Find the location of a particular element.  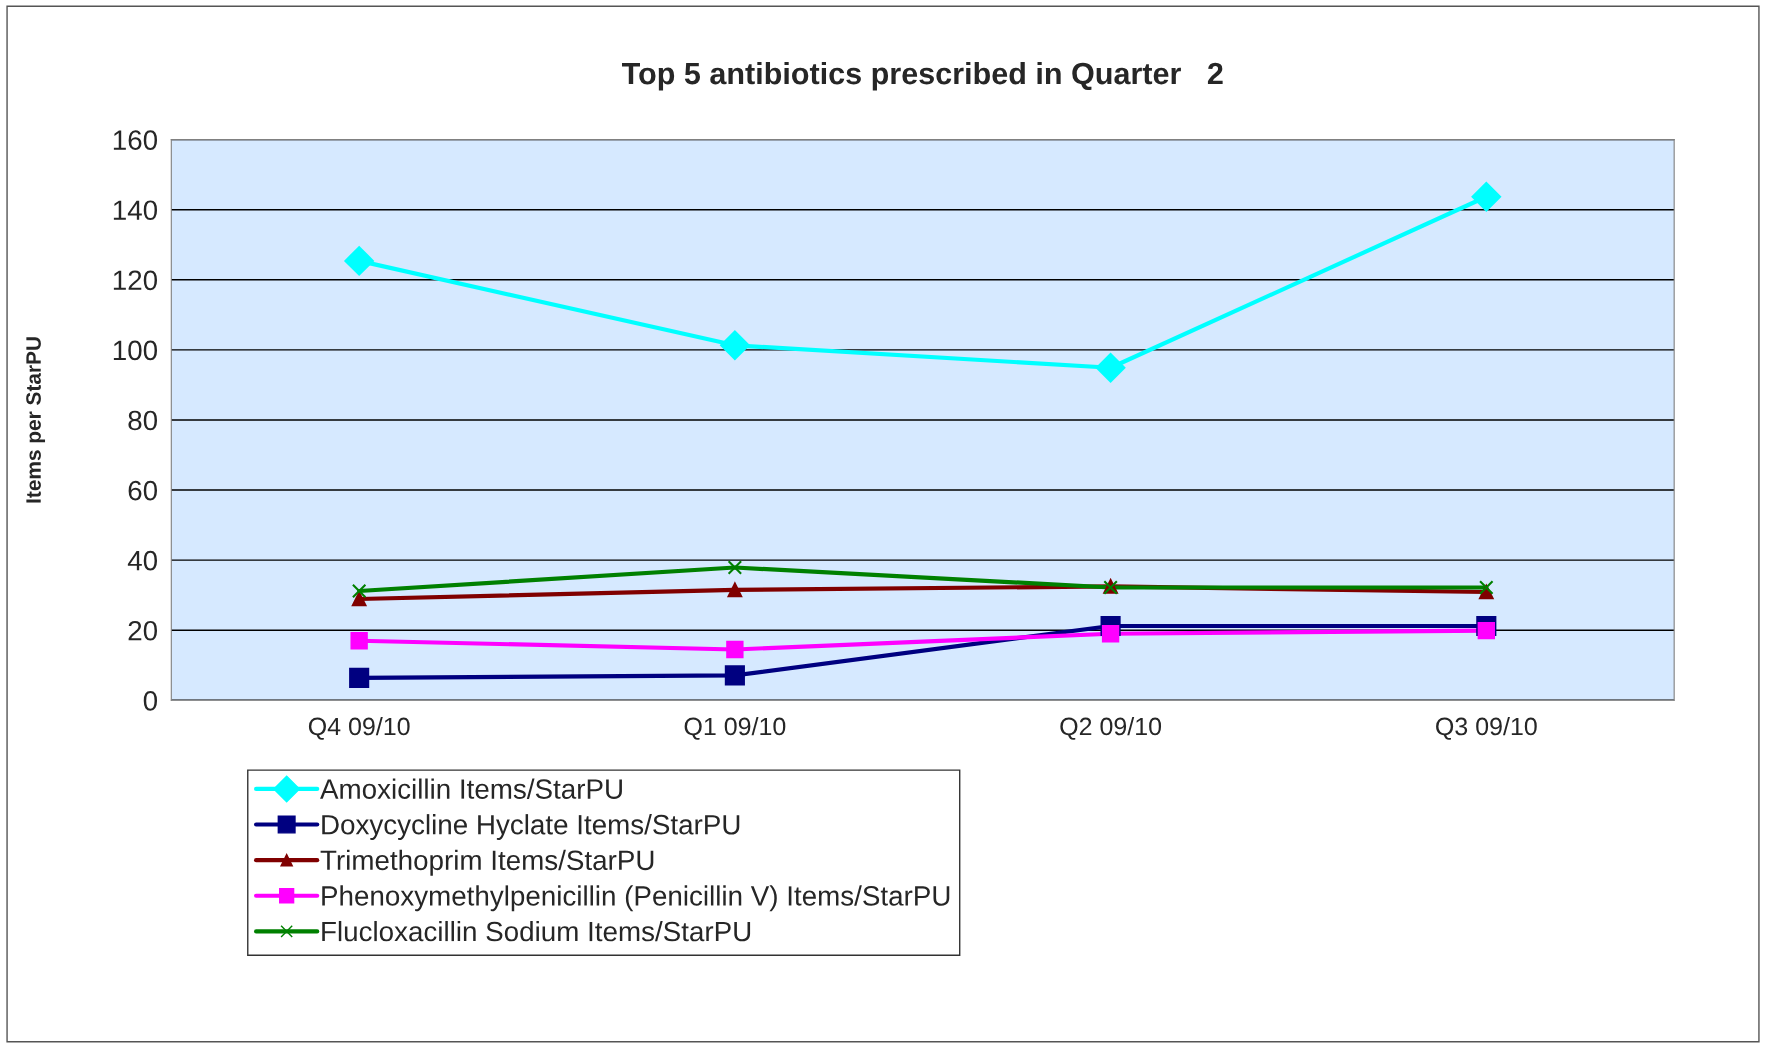

y-tick-label: 120 is located at coordinates (135, 280).